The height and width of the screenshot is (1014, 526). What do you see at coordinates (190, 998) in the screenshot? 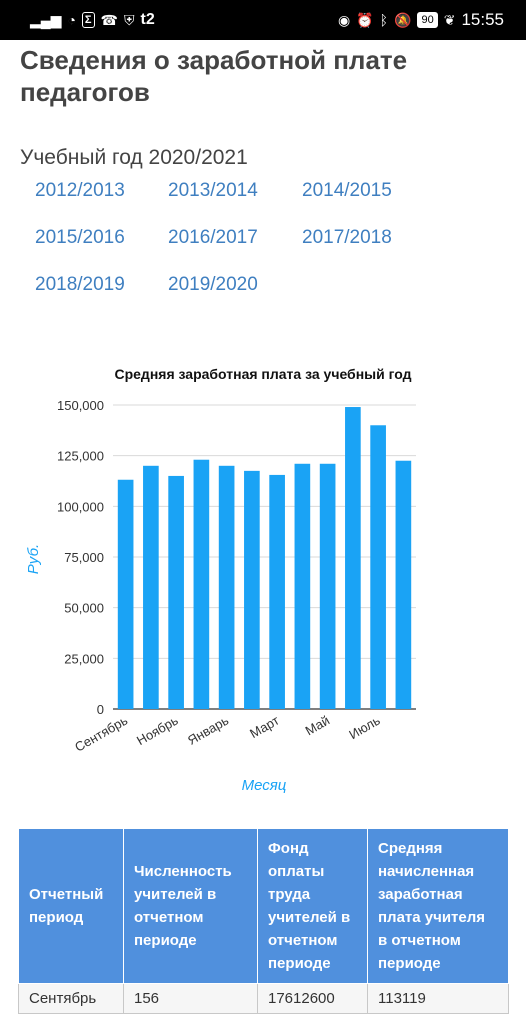
I see `cell-teachers: 156` at bounding box center [190, 998].